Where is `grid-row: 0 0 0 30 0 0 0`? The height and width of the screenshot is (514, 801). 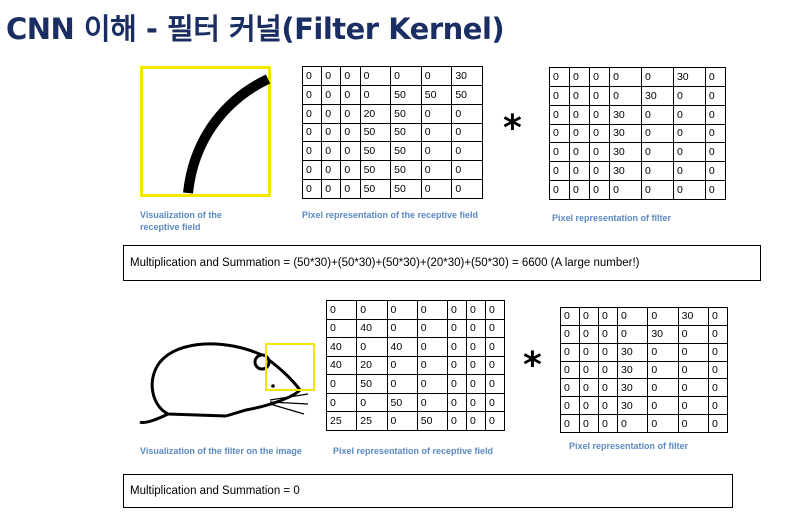 grid-row: 0 0 0 30 0 0 0 is located at coordinates (644, 406).